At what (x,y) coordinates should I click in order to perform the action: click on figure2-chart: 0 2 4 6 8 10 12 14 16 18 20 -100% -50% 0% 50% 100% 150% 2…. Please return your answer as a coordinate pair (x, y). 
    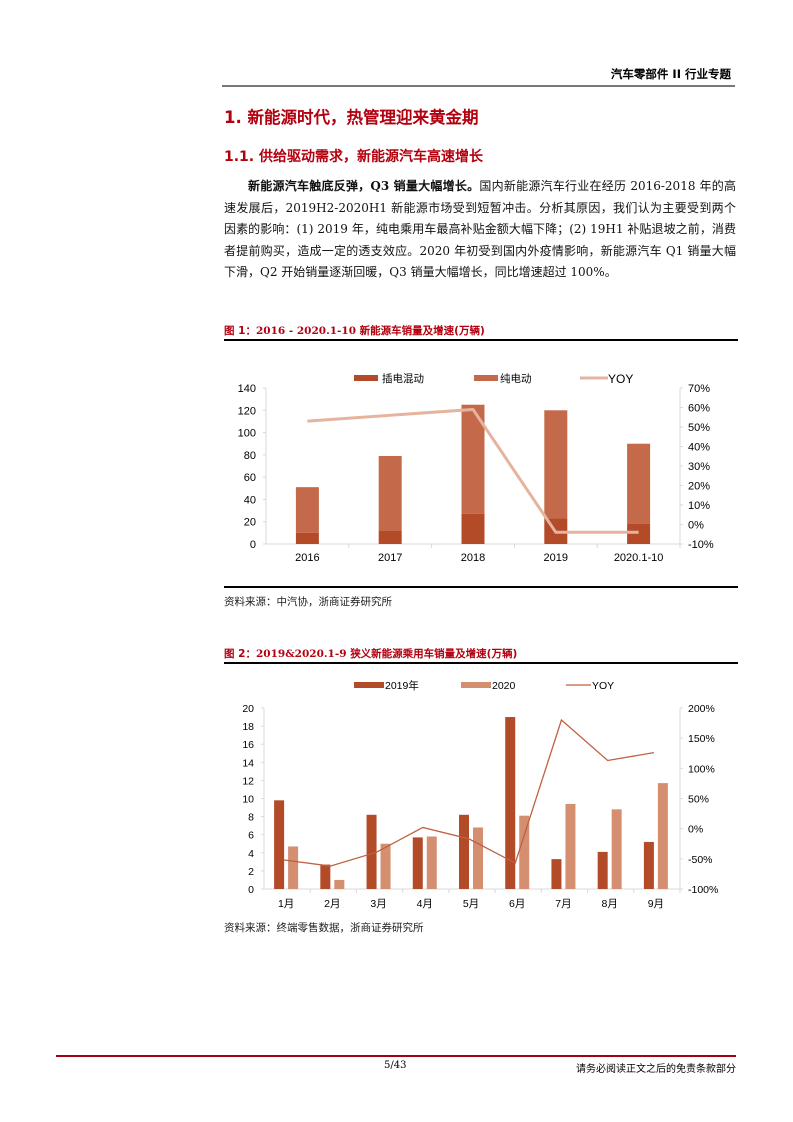
    Looking at the image, I should click on (480, 794).